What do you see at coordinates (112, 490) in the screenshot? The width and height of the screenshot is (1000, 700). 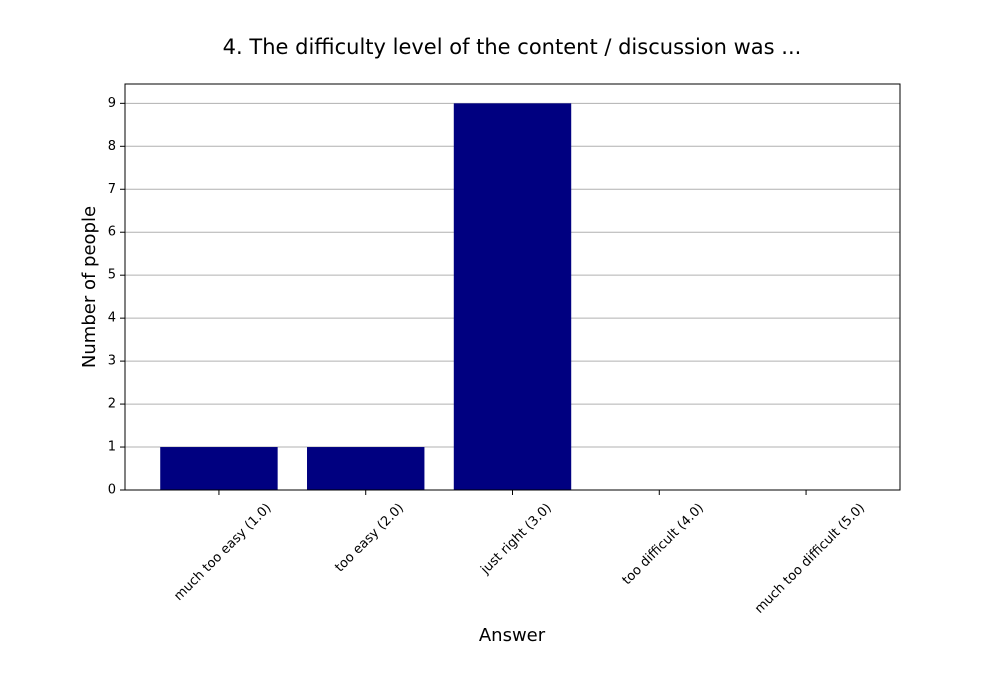 I see `y-tick-label: 0` at bounding box center [112, 490].